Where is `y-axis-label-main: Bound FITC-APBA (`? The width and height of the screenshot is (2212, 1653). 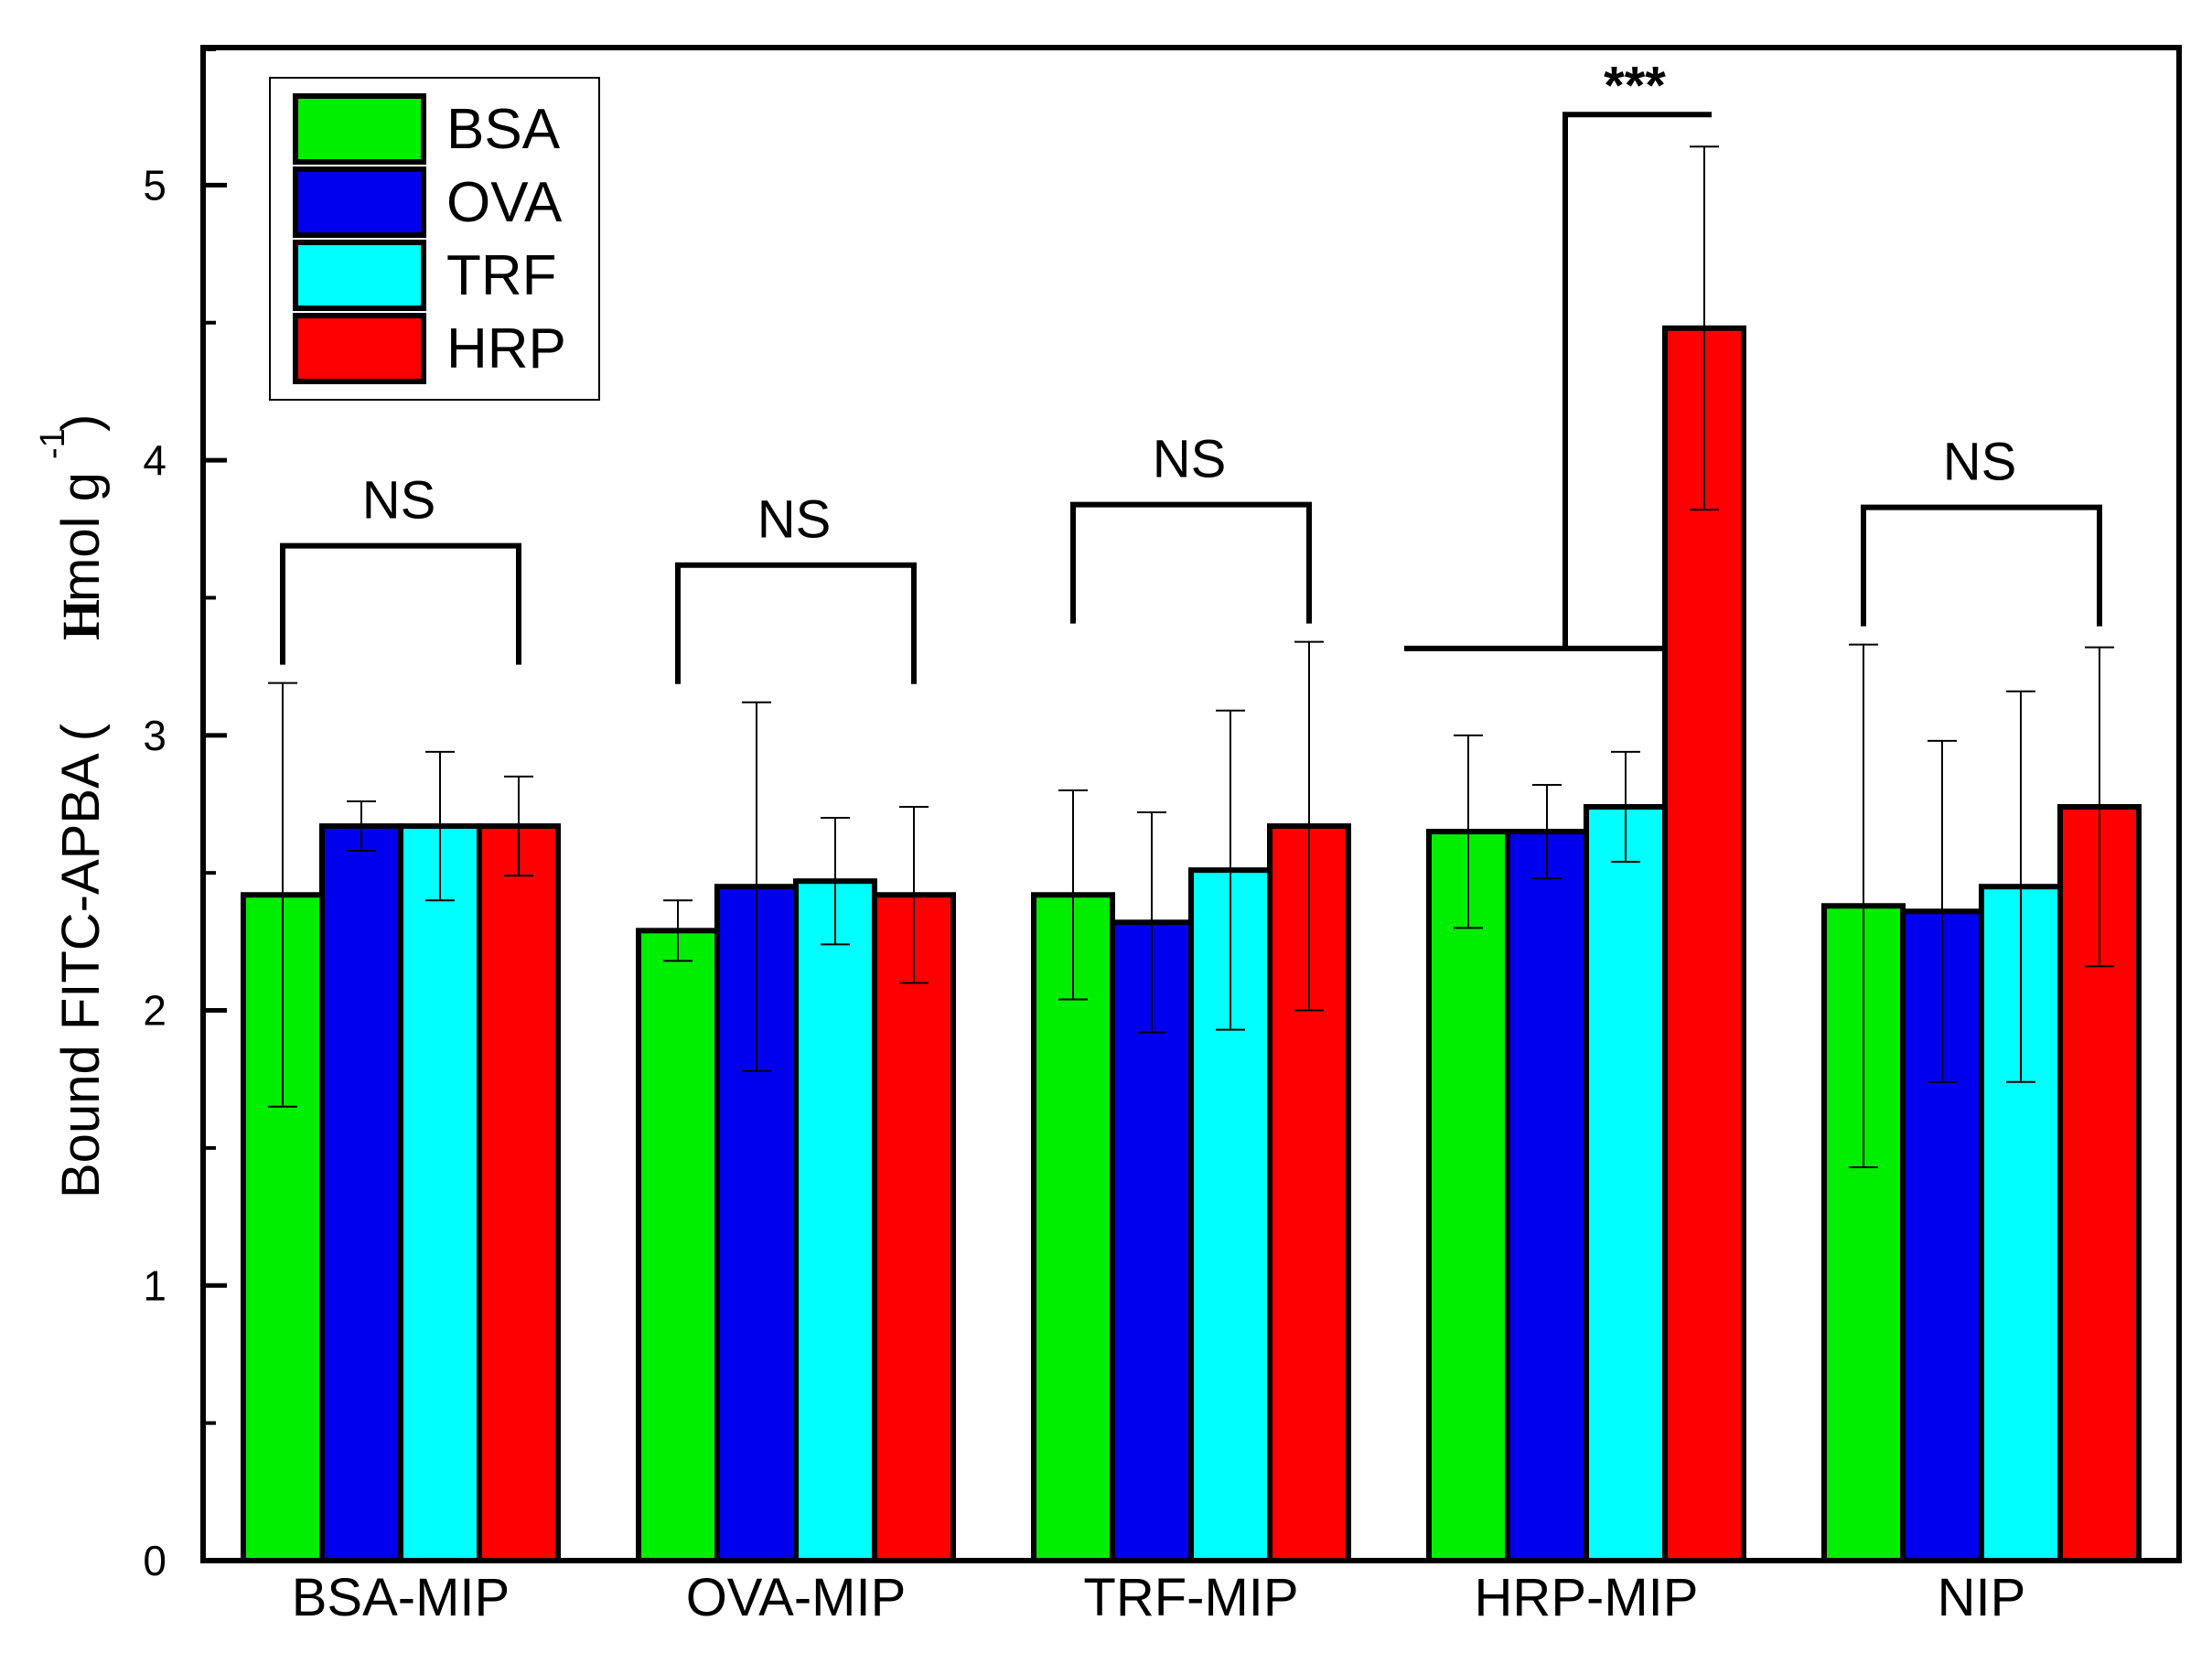
y-axis-label-main: Bound FITC-APBA ( is located at coordinates (81, 961).